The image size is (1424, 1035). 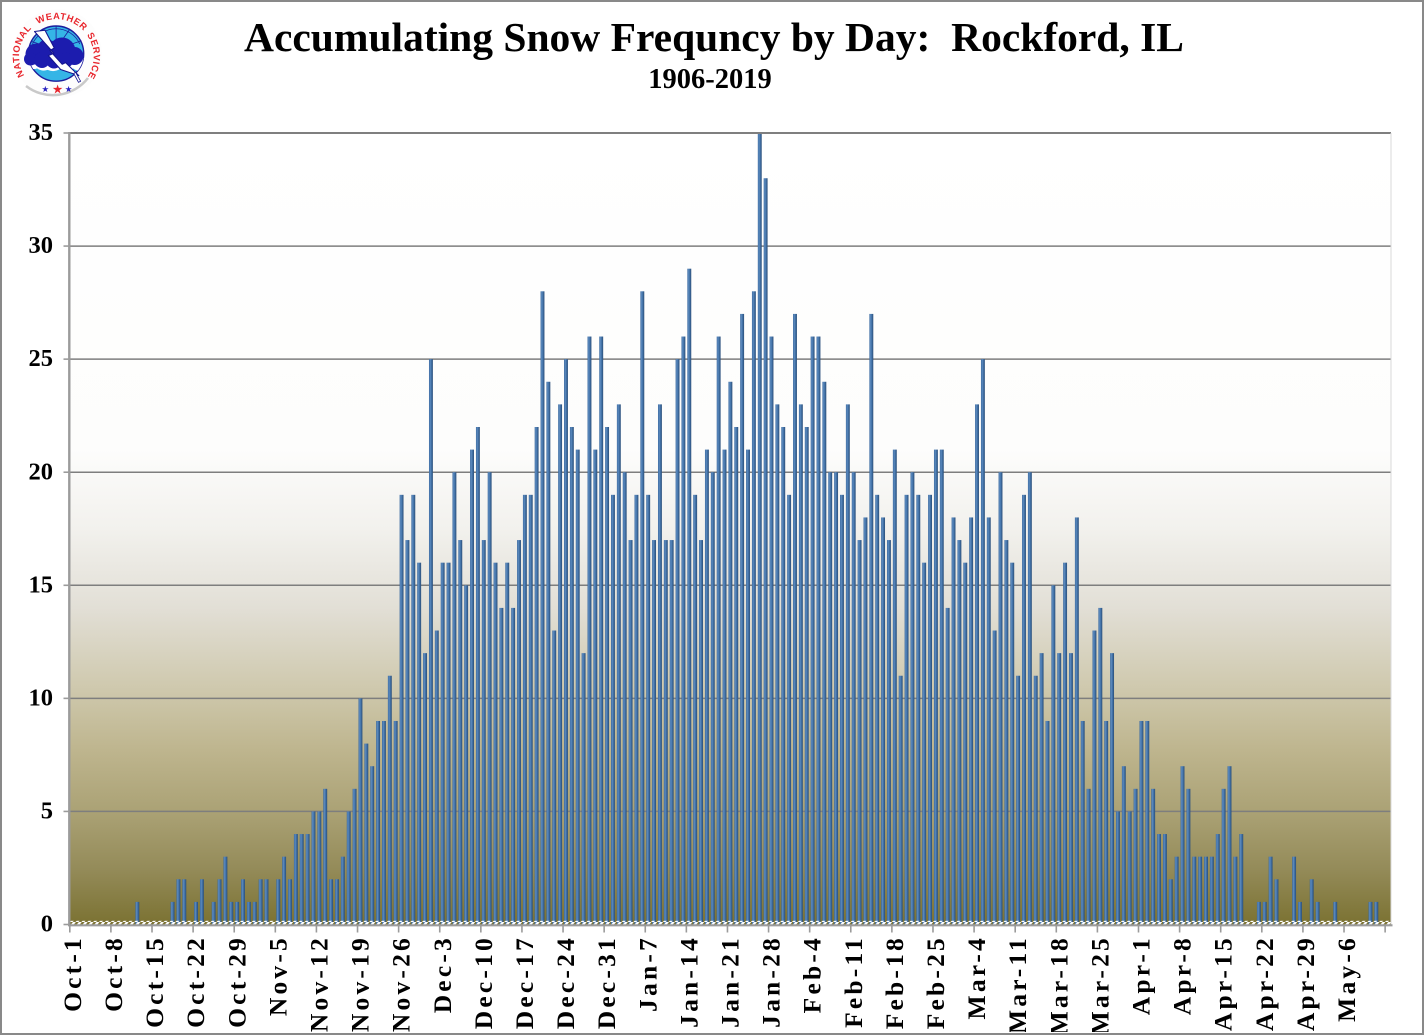 What do you see at coordinates (195, 981) in the screenshot?
I see `svg-text: Oct-22` at bounding box center [195, 981].